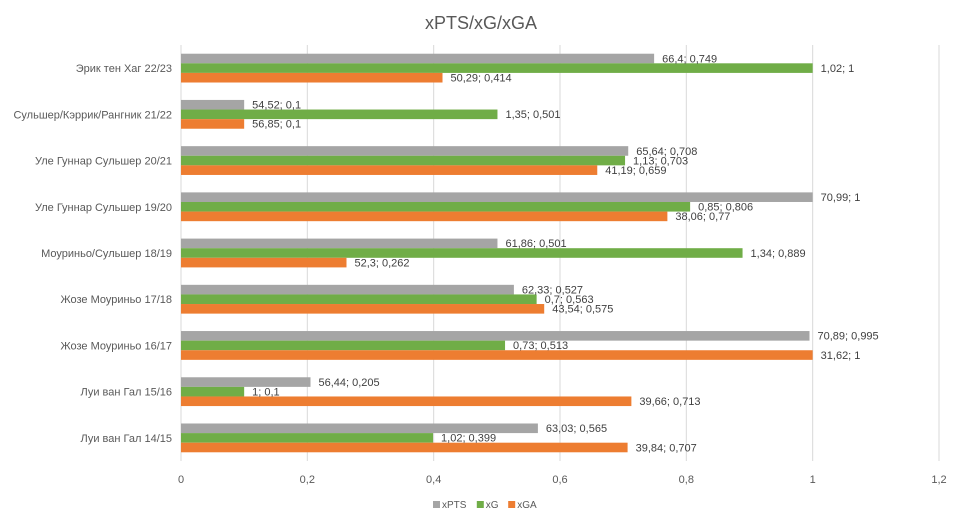  I want to click on data-label: 56,85; 0,1, so click(276, 125).